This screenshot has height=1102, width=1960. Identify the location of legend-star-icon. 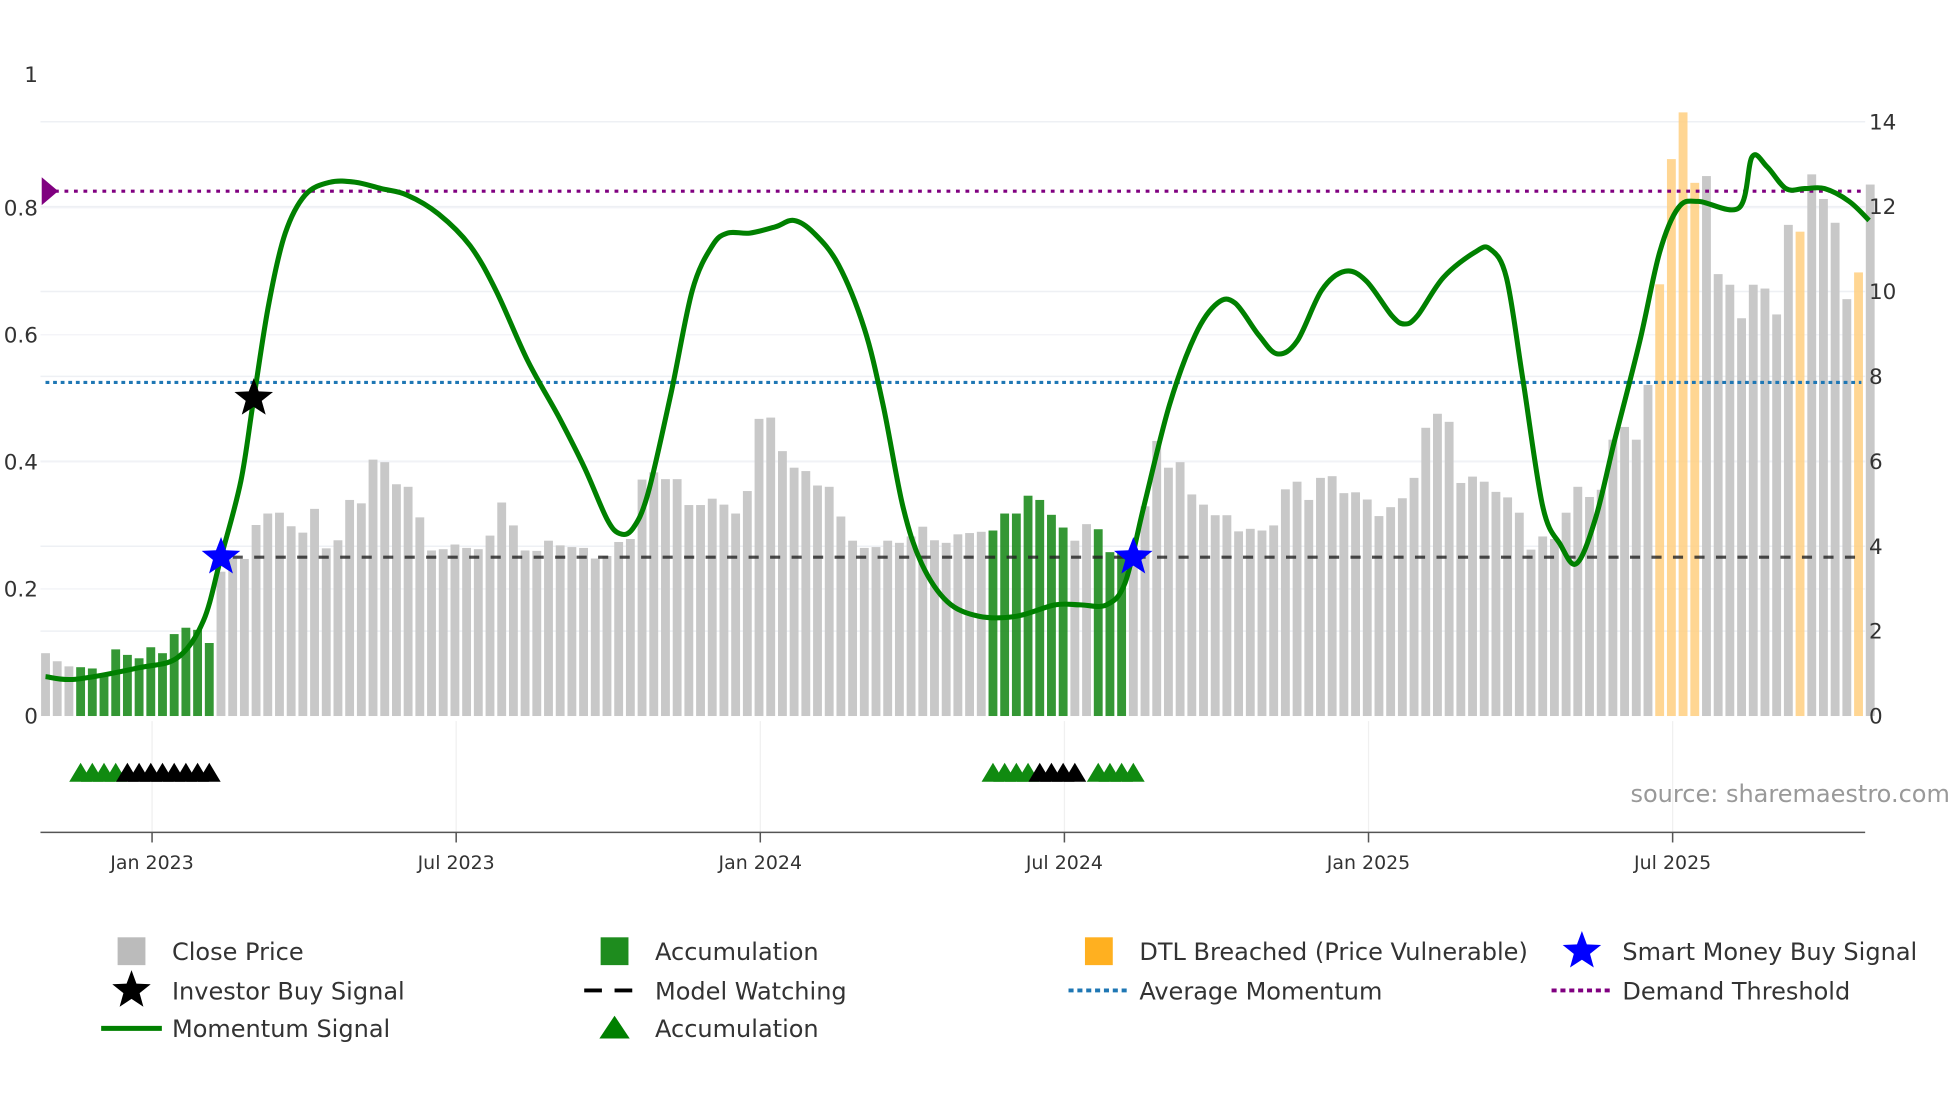
(131, 988).